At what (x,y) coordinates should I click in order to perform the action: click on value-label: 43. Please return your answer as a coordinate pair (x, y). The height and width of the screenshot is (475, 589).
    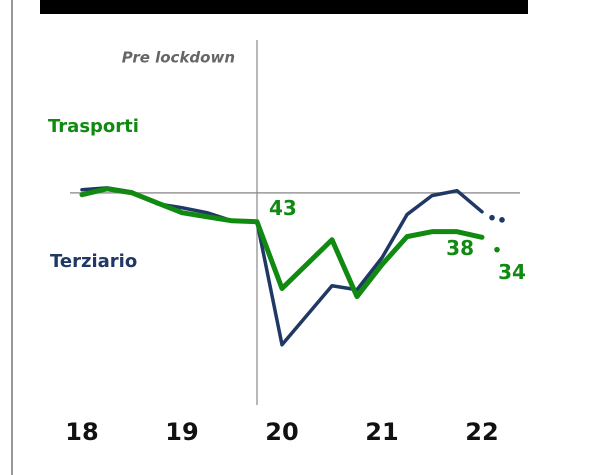
    Looking at the image, I should click on (283, 208).